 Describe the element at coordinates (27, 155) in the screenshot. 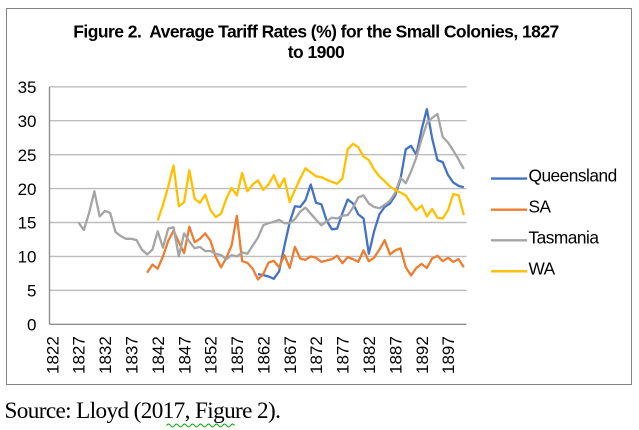

I see `svg-text: 25` at that location.